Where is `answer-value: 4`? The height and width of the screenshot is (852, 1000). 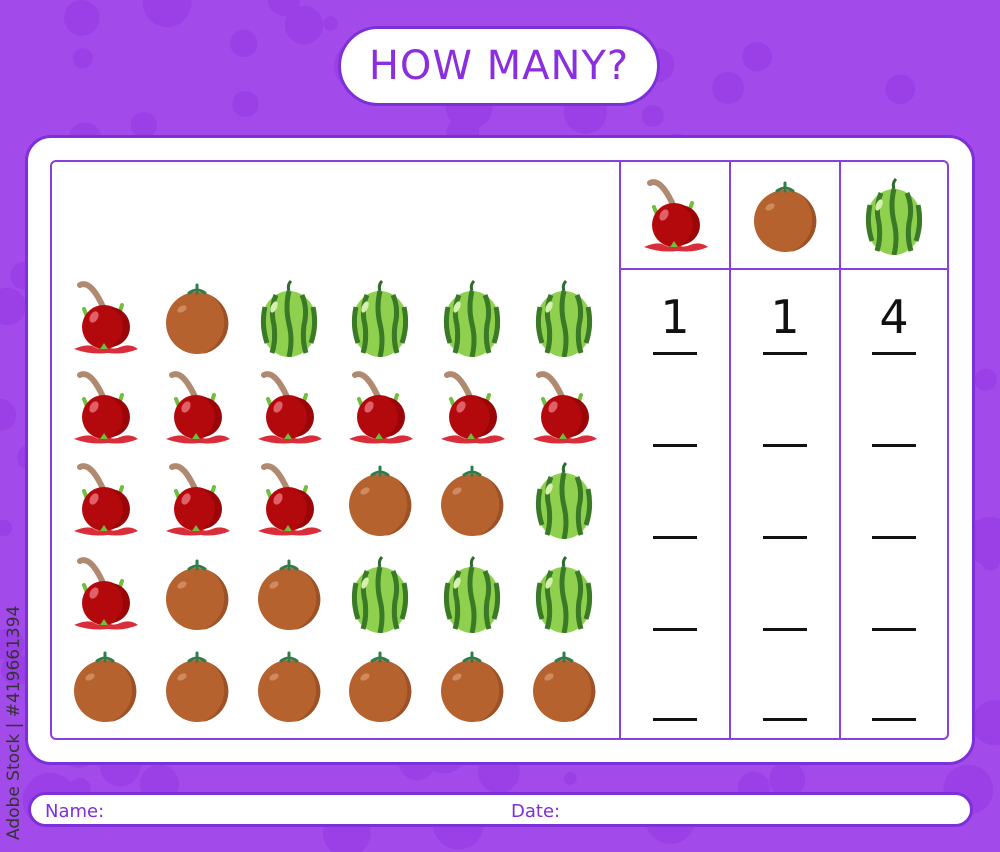 answer-value: 4 is located at coordinates (894, 317).